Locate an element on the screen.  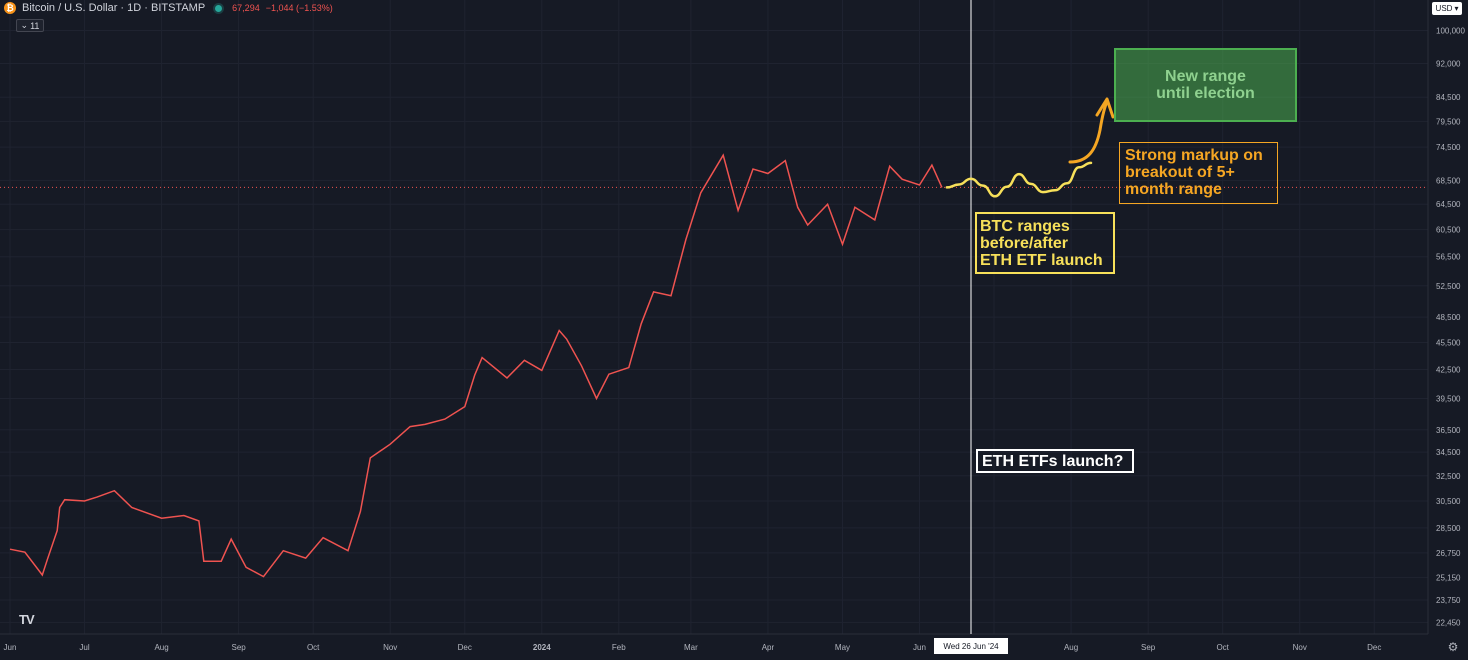
tradingview-logo-text: TV is located at coordinates (27, 619).